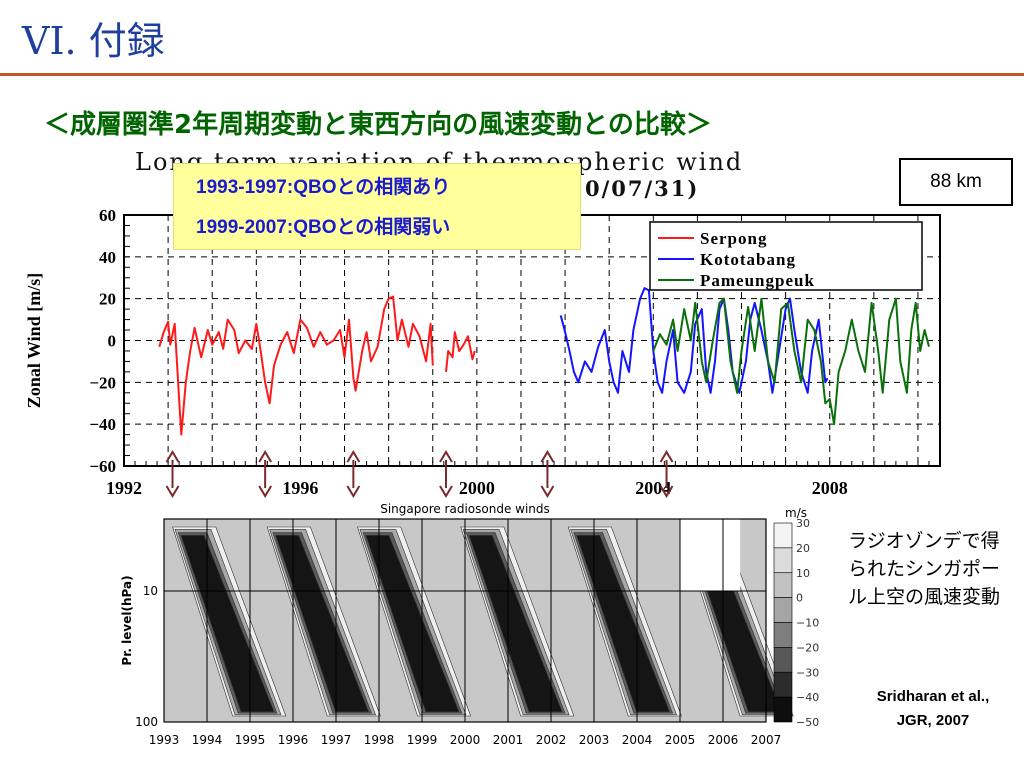 This screenshot has width=1024, height=768. What do you see at coordinates (508, 740) in the screenshot?
I see `heatmap-x-tick-label: 2001` at bounding box center [508, 740].